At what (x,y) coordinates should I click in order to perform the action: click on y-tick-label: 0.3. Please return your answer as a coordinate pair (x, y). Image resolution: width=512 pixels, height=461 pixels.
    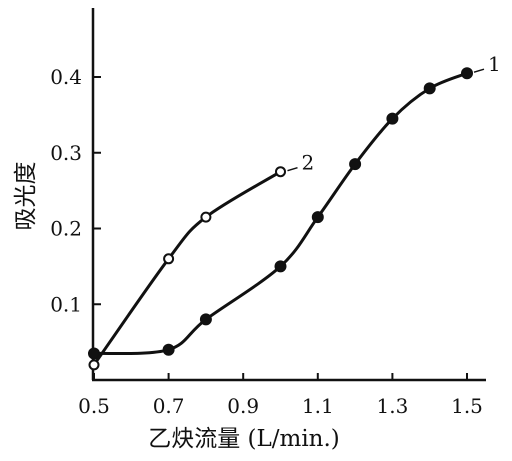
    Looking at the image, I should click on (66, 153).